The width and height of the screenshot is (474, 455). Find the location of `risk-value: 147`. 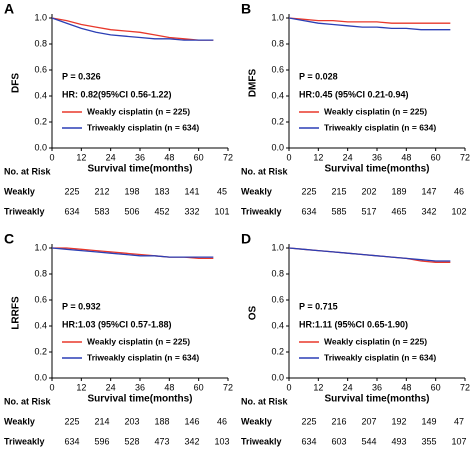

risk-value: 147 is located at coordinates (428, 191).